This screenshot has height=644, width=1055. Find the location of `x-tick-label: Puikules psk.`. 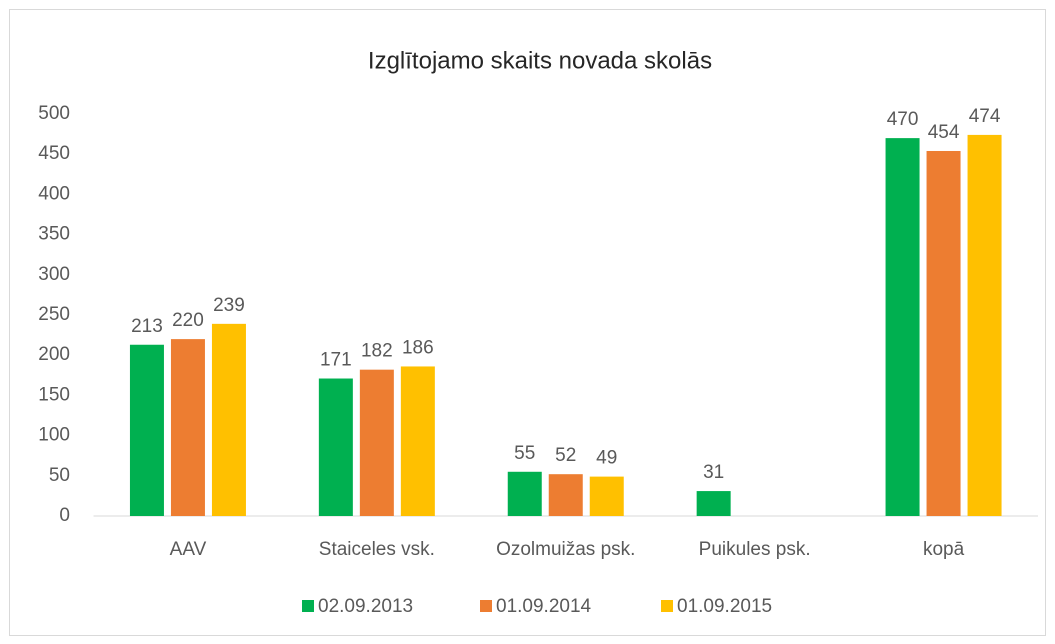

x-tick-label: Puikules psk. is located at coordinates (755, 549).